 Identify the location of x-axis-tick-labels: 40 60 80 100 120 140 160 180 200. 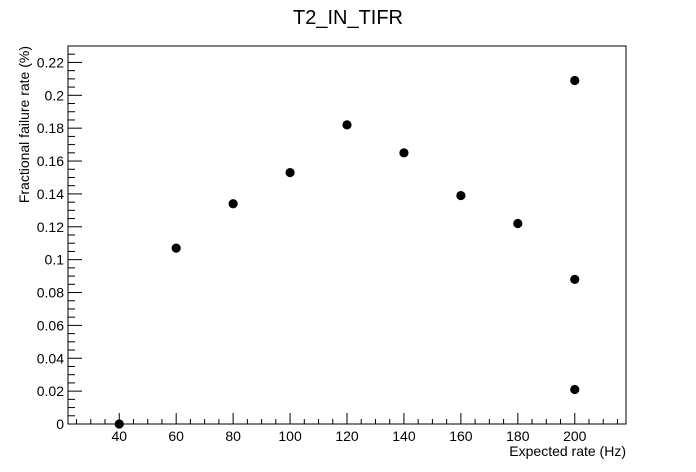
(348, 436).